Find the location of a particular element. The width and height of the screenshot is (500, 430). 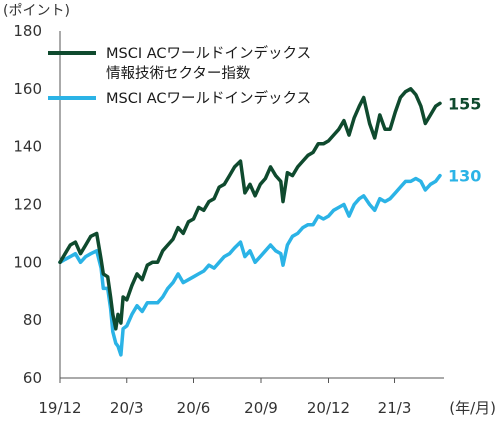

x-axis-unit-label: (年/月) is located at coordinates (472, 408).